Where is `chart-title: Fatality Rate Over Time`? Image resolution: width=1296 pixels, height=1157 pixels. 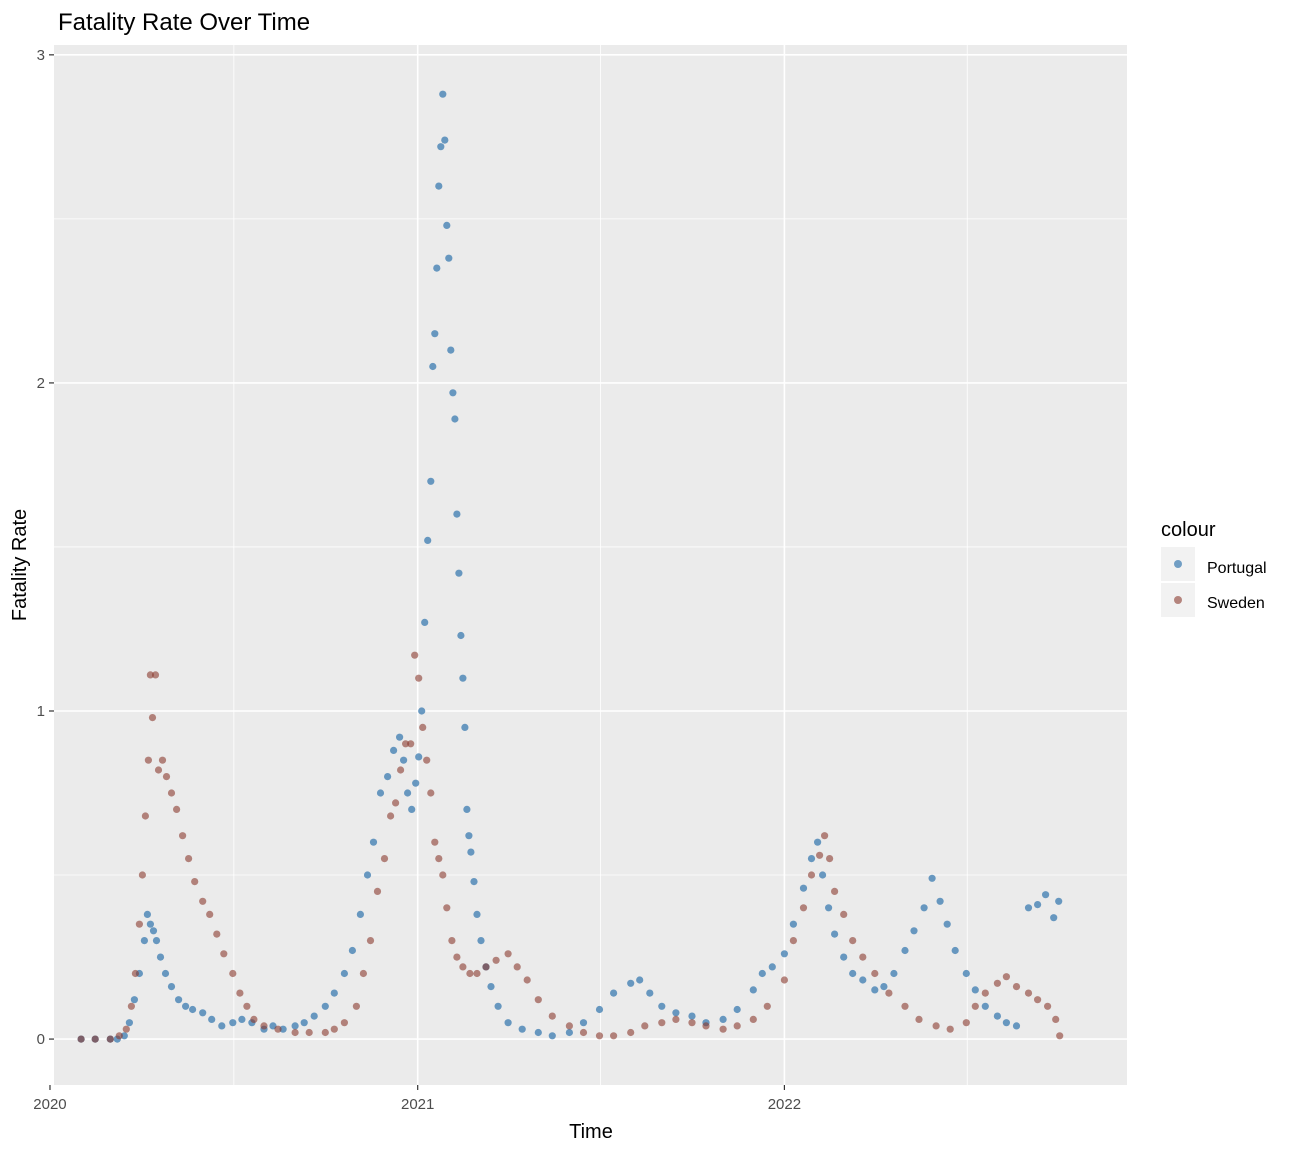 chart-title: Fatality Rate Over Time is located at coordinates (184, 22).